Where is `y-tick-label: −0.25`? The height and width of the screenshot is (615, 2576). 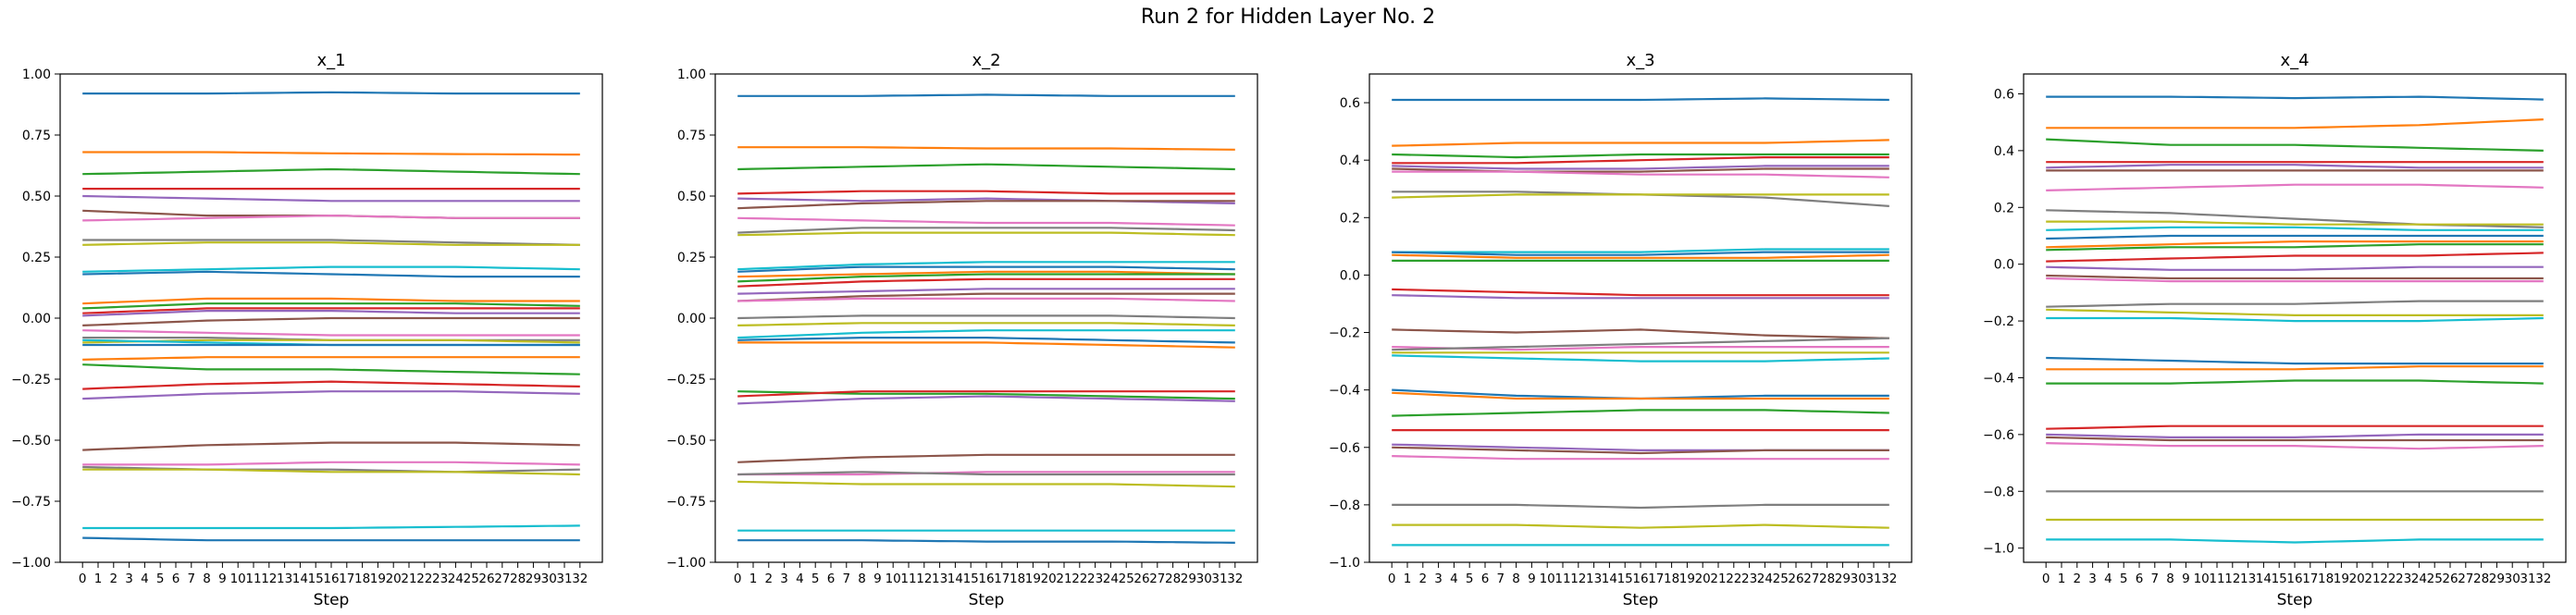
y-tick-label: −0.25 is located at coordinates (686, 380).